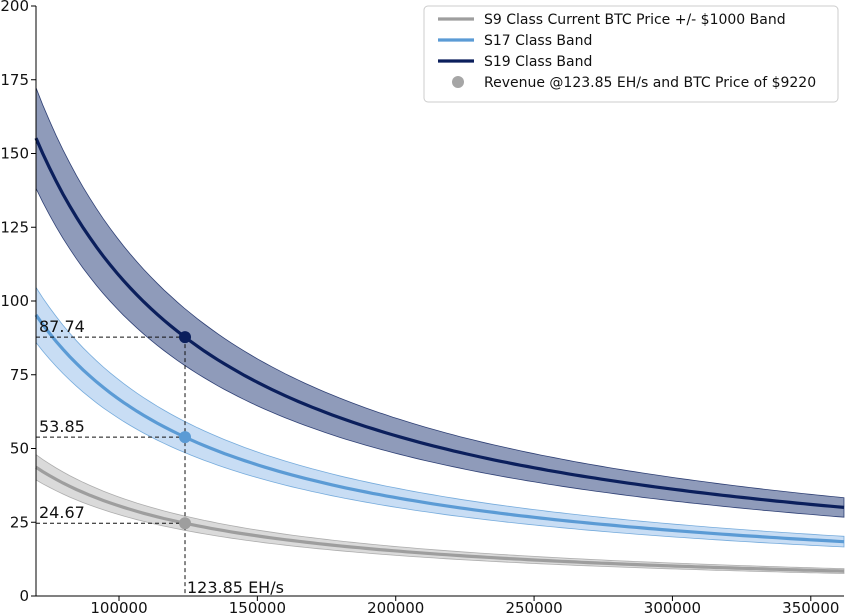 This screenshot has height=616, width=850. What do you see at coordinates (62, 426) in the screenshot?
I see `value-annotation-label: 53.85` at bounding box center [62, 426].